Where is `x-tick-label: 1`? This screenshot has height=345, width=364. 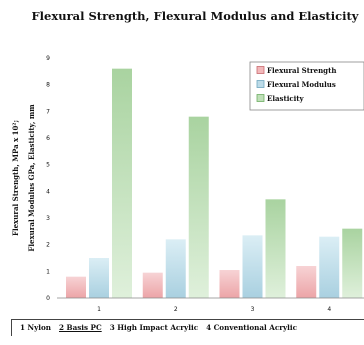 x-tick-label: 1 is located at coordinates (99, 309).